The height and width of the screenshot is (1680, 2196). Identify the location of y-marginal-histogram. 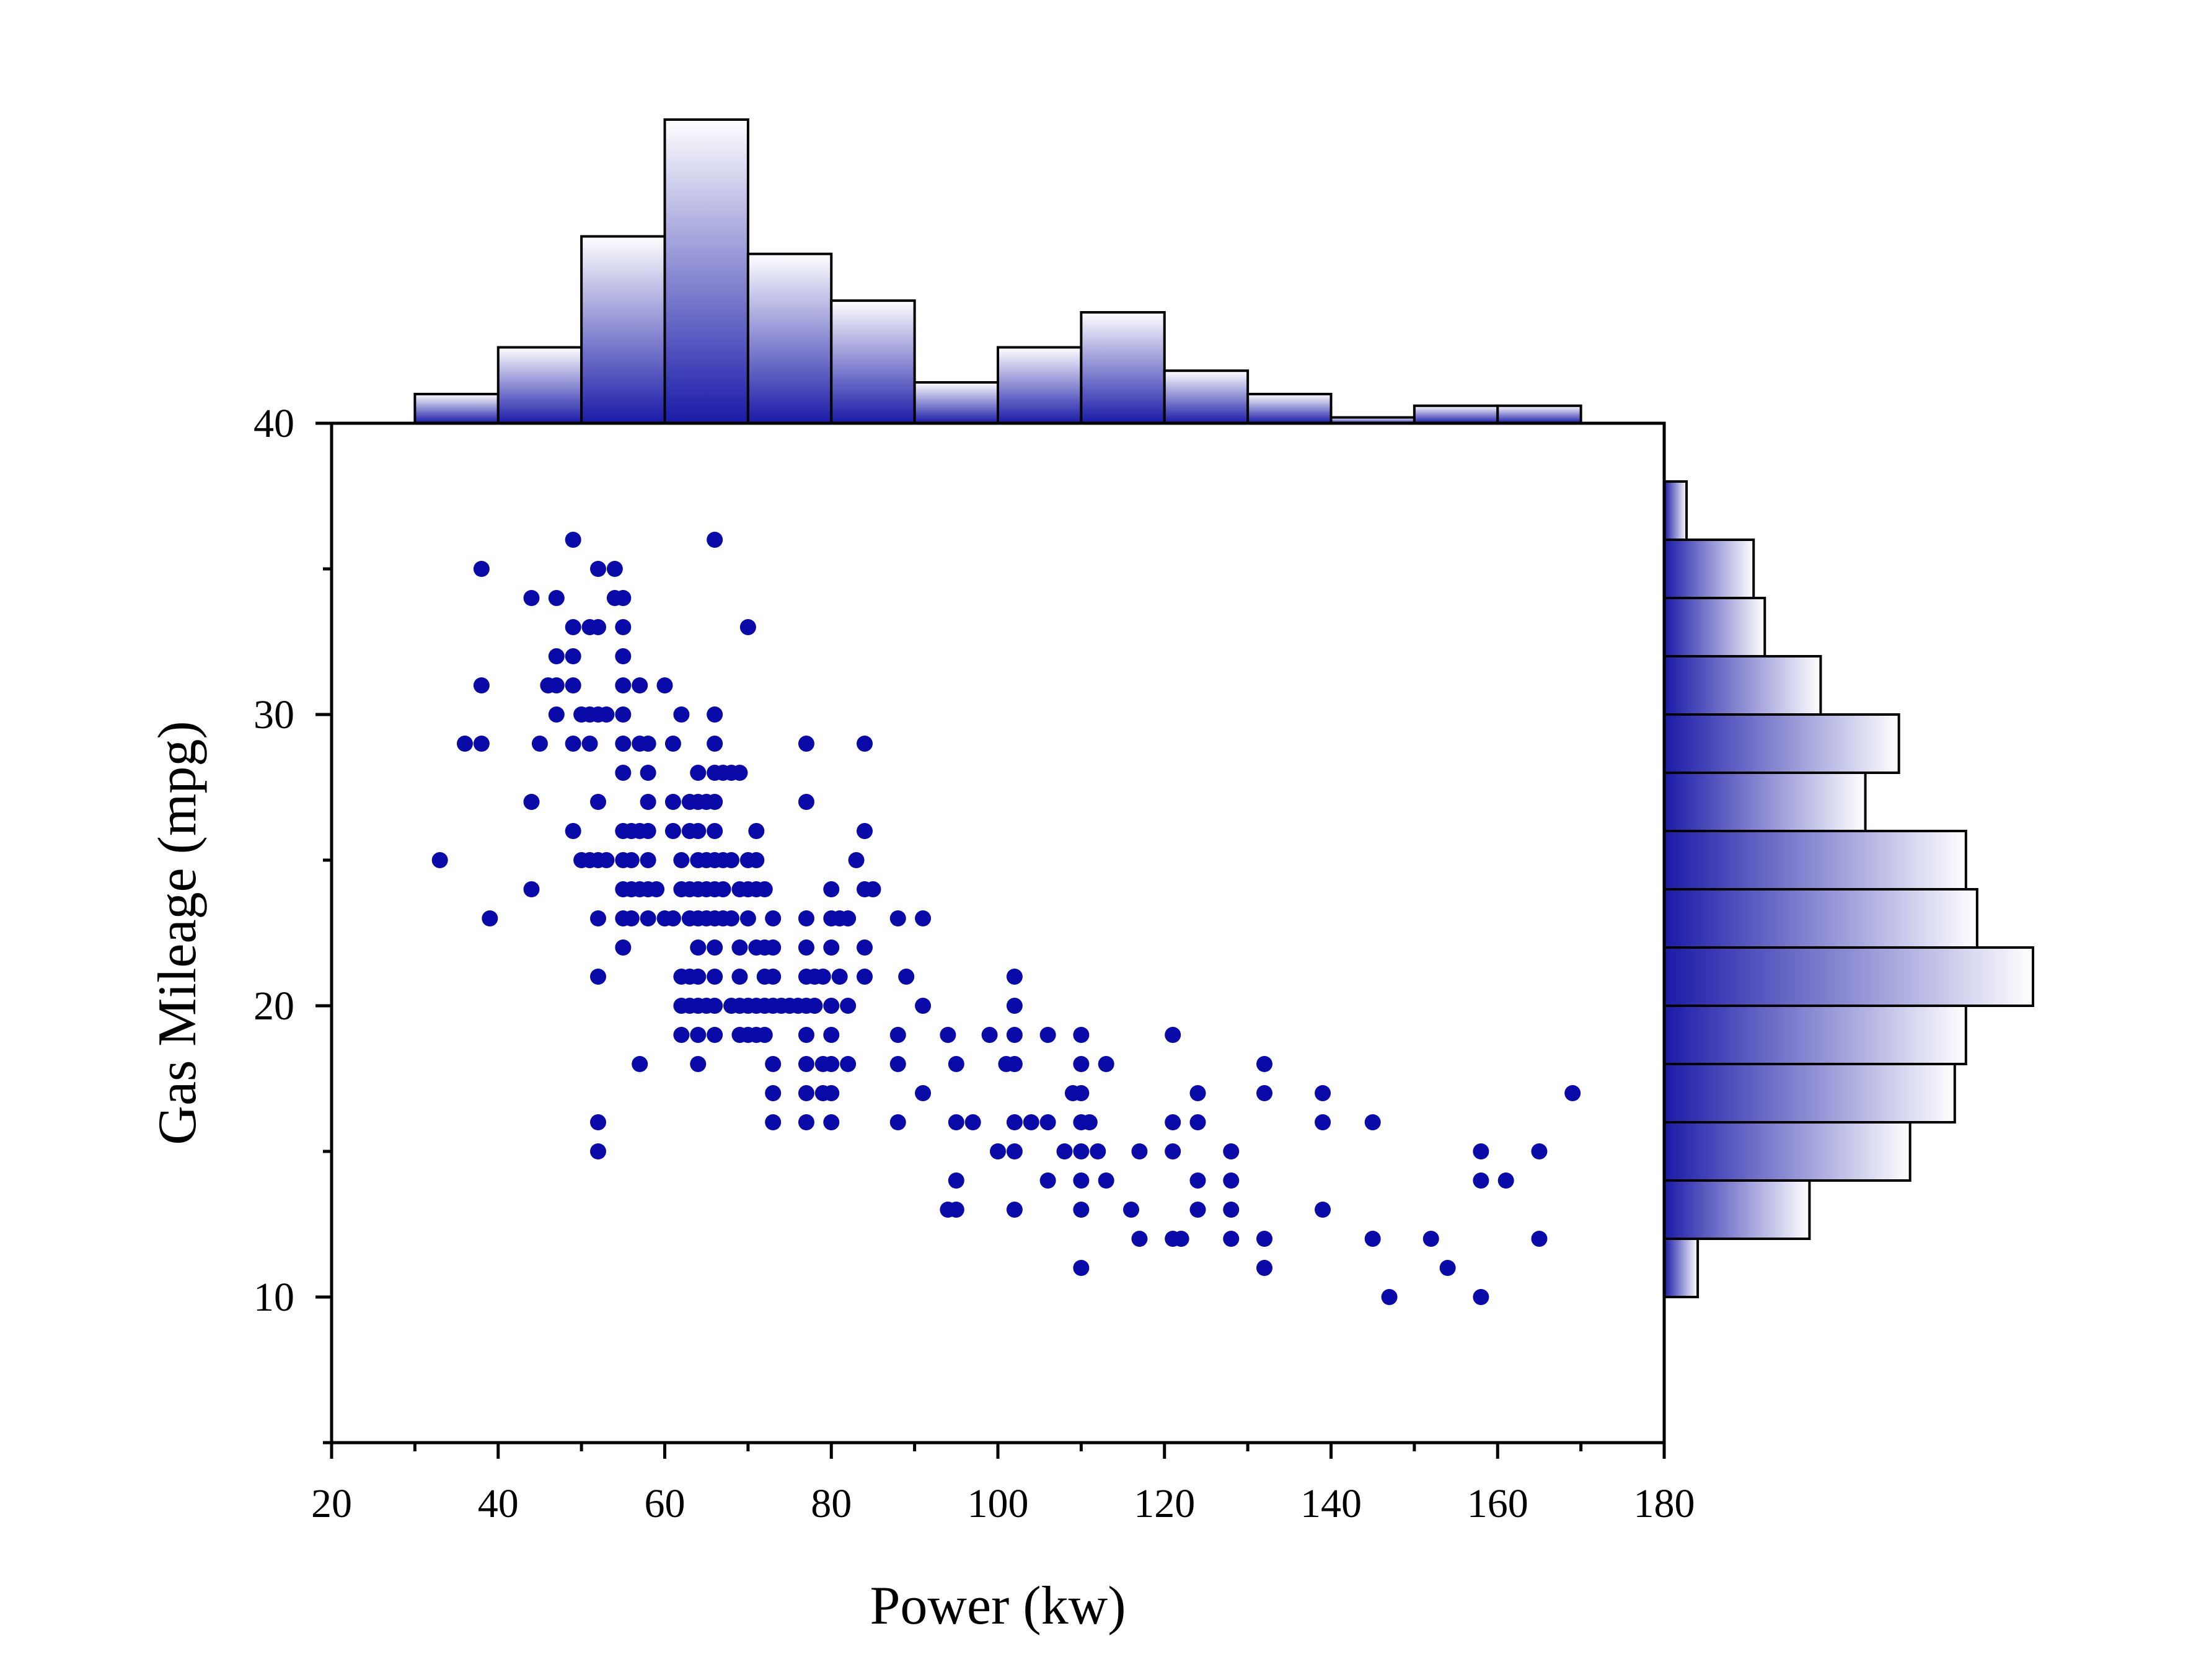
(1849, 889).